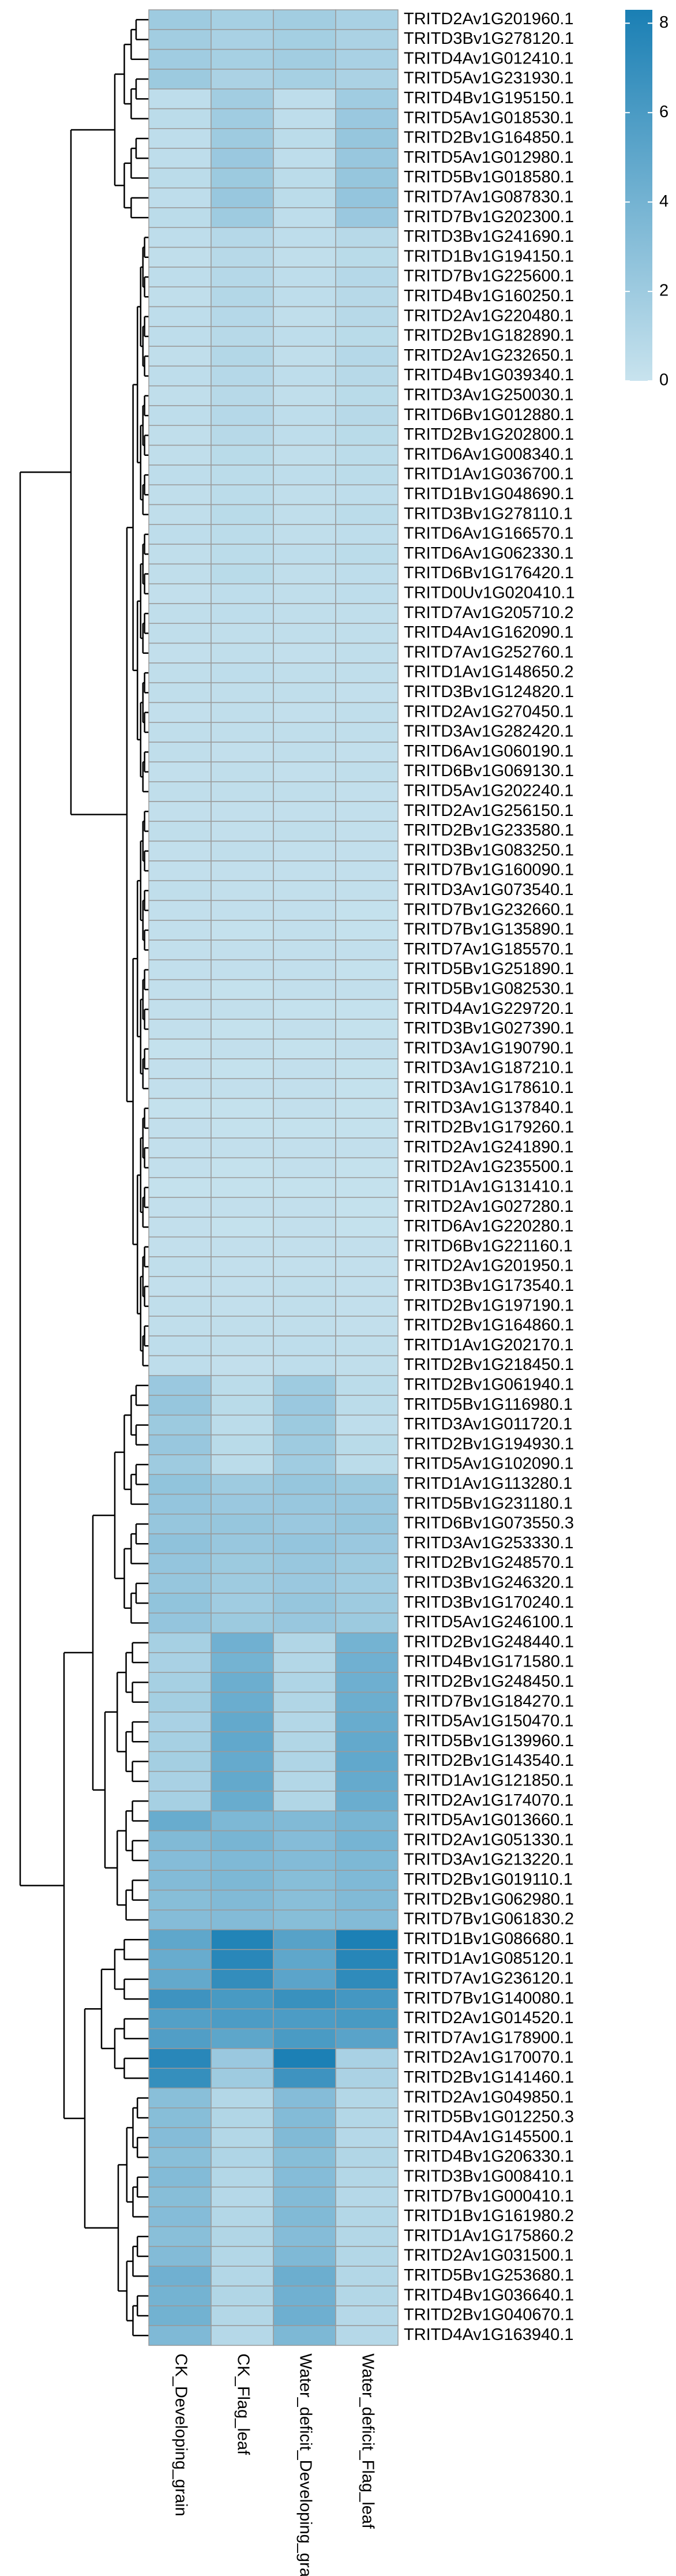  I want to click on row-label: TRITD7Bv1G140080.1, so click(489, 1998).